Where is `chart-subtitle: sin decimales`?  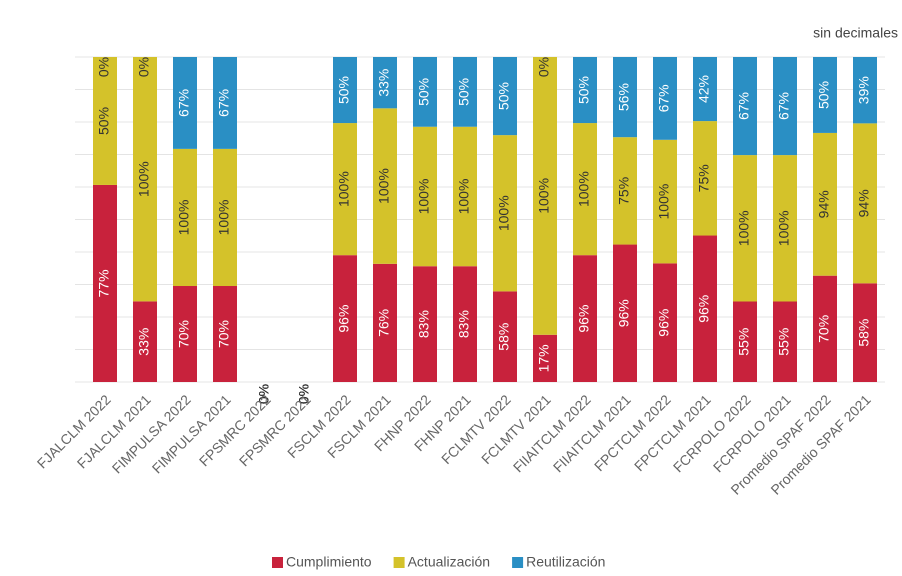
chart-subtitle: sin decimales is located at coordinates (855, 33).